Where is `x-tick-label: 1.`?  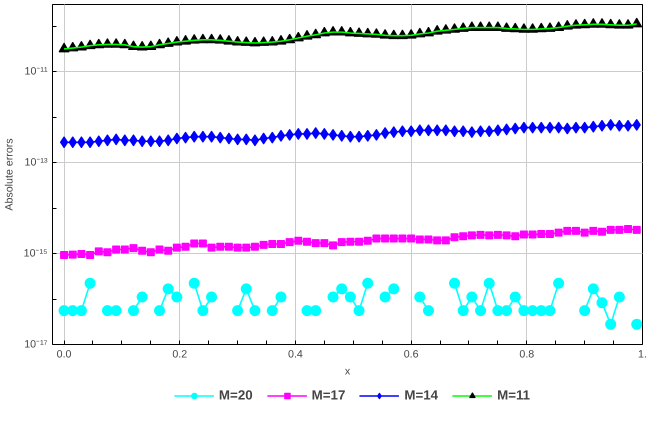 x-tick-label: 1. is located at coordinates (642, 354).